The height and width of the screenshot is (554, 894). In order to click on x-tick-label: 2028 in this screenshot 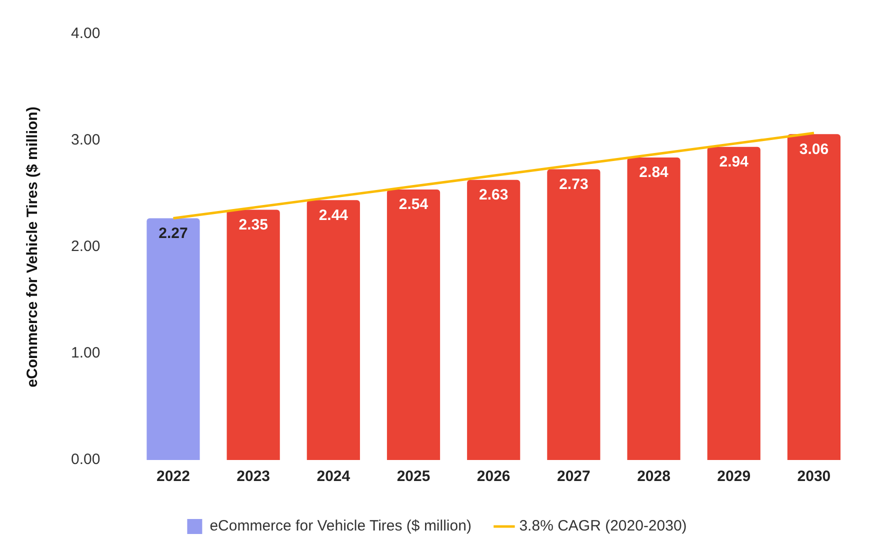, I will do `click(653, 477)`.